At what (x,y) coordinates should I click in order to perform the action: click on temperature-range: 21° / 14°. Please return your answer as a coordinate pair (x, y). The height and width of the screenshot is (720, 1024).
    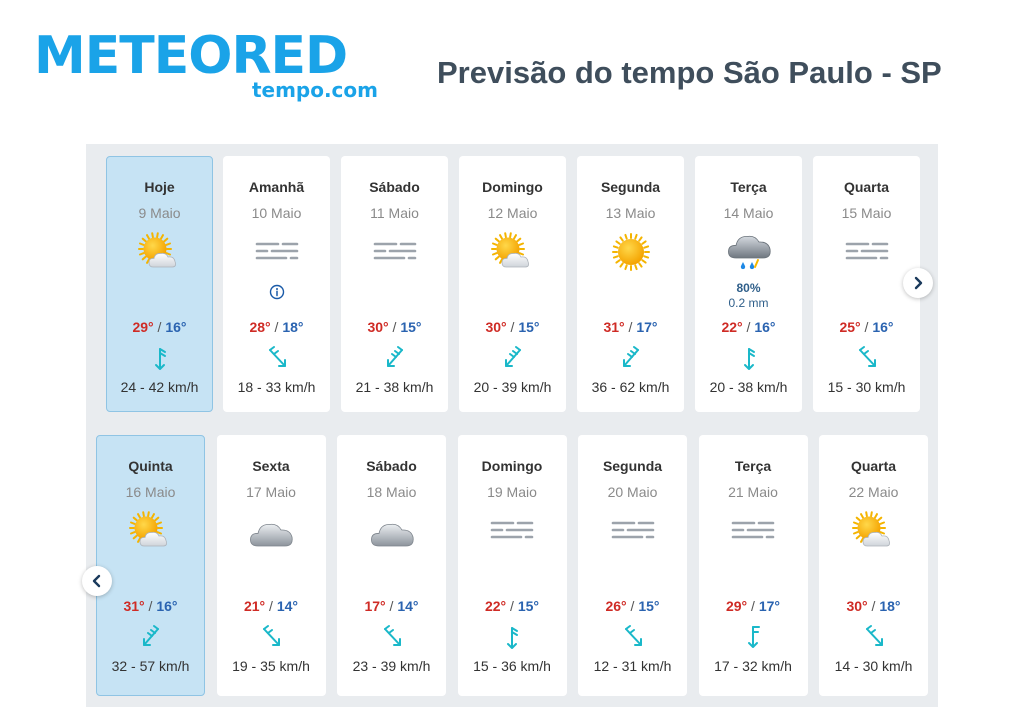
    Looking at the image, I should click on (271, 606).